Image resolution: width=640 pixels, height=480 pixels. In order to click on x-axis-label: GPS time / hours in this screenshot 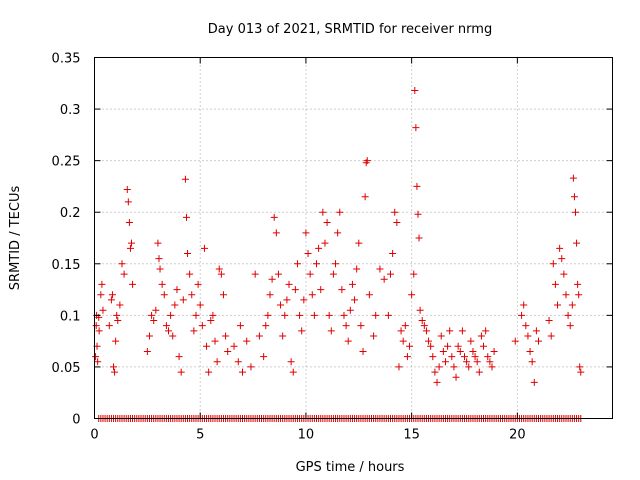, I will do `click(350, 467)`.